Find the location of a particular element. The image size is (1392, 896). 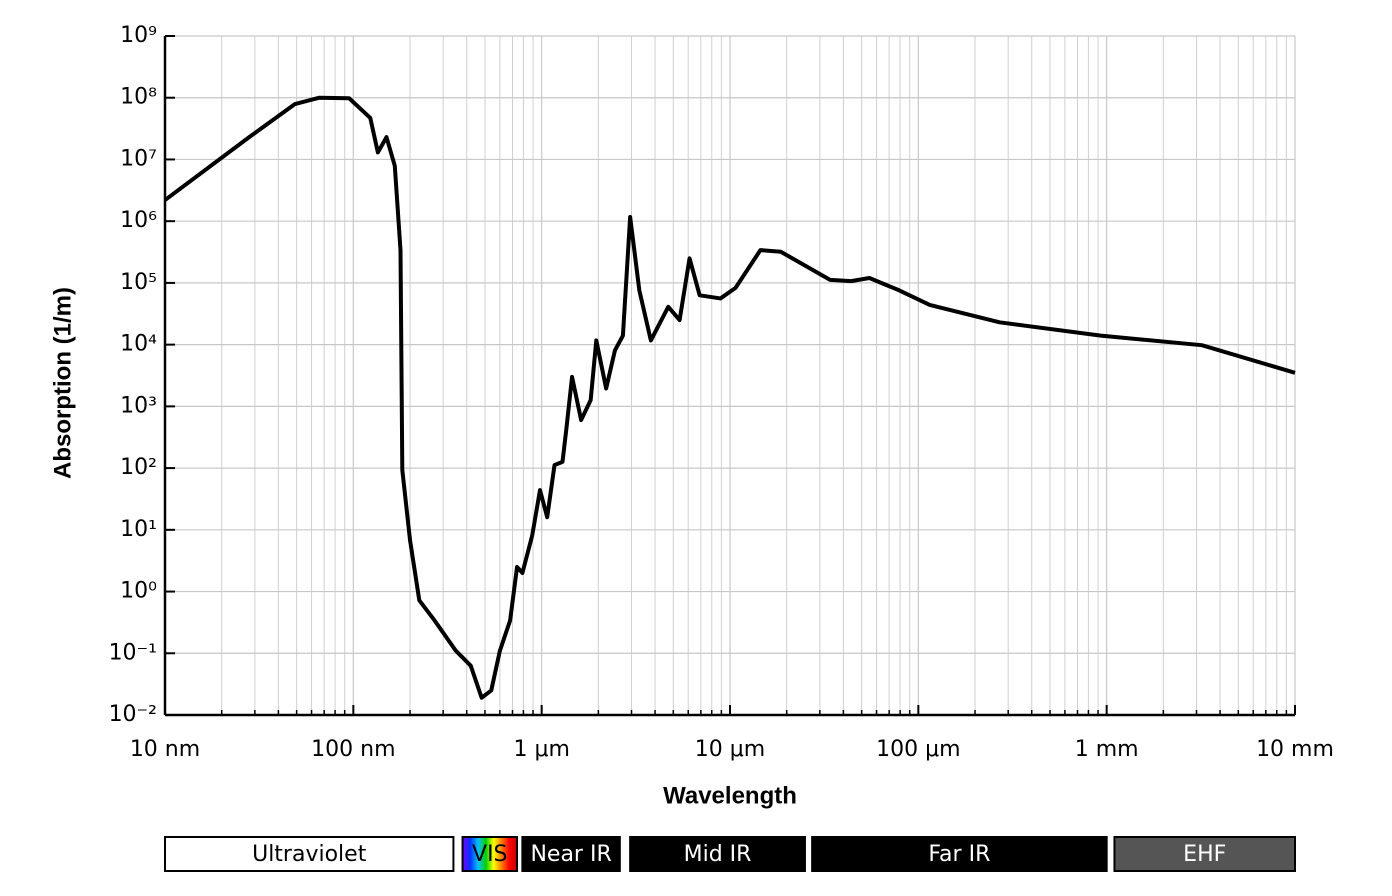

y-tick-label: 10¹ is located at coordinates (138, 529).